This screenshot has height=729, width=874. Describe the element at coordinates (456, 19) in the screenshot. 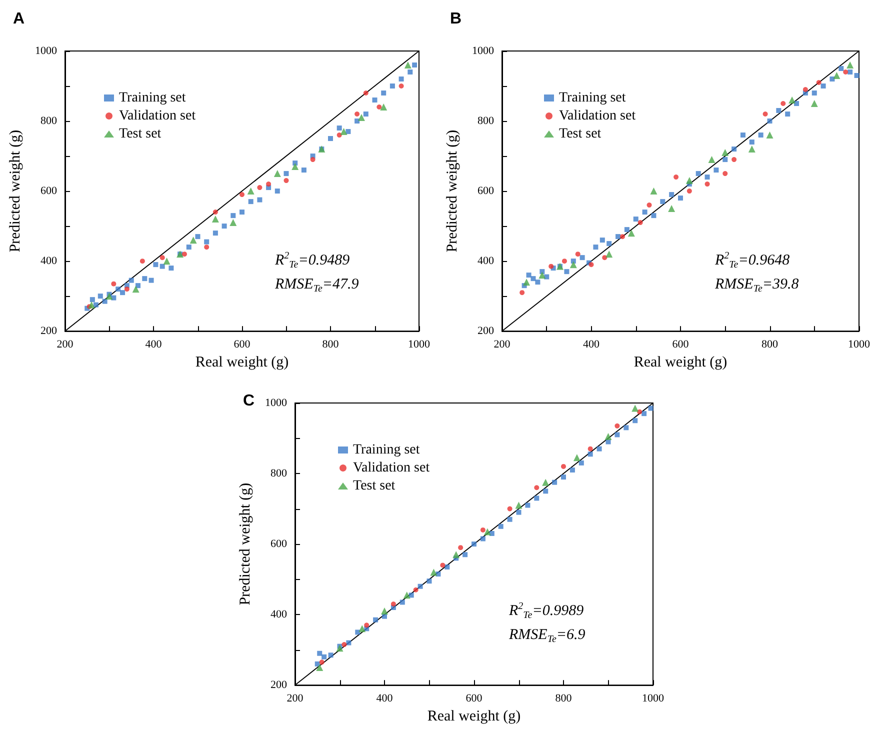

I see `chart-title: B` at that location.